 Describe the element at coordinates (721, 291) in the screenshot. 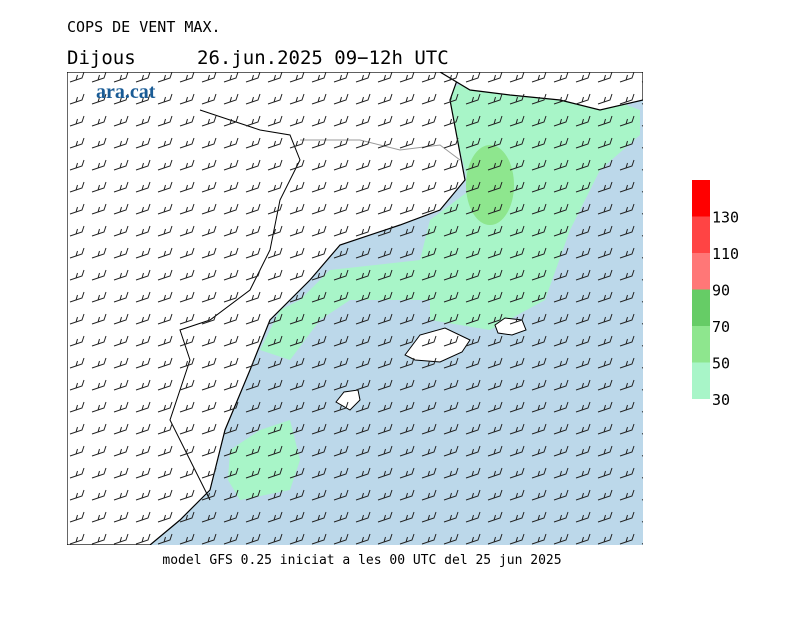

I see `legend-label: 90` at that location.